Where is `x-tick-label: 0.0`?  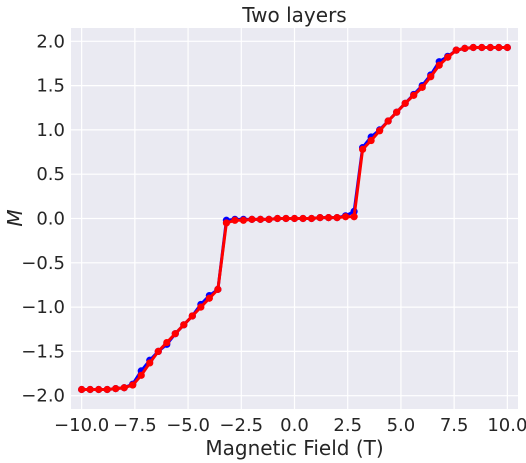
x-tick-label: 0.0 is located at coordinates (294, 425).